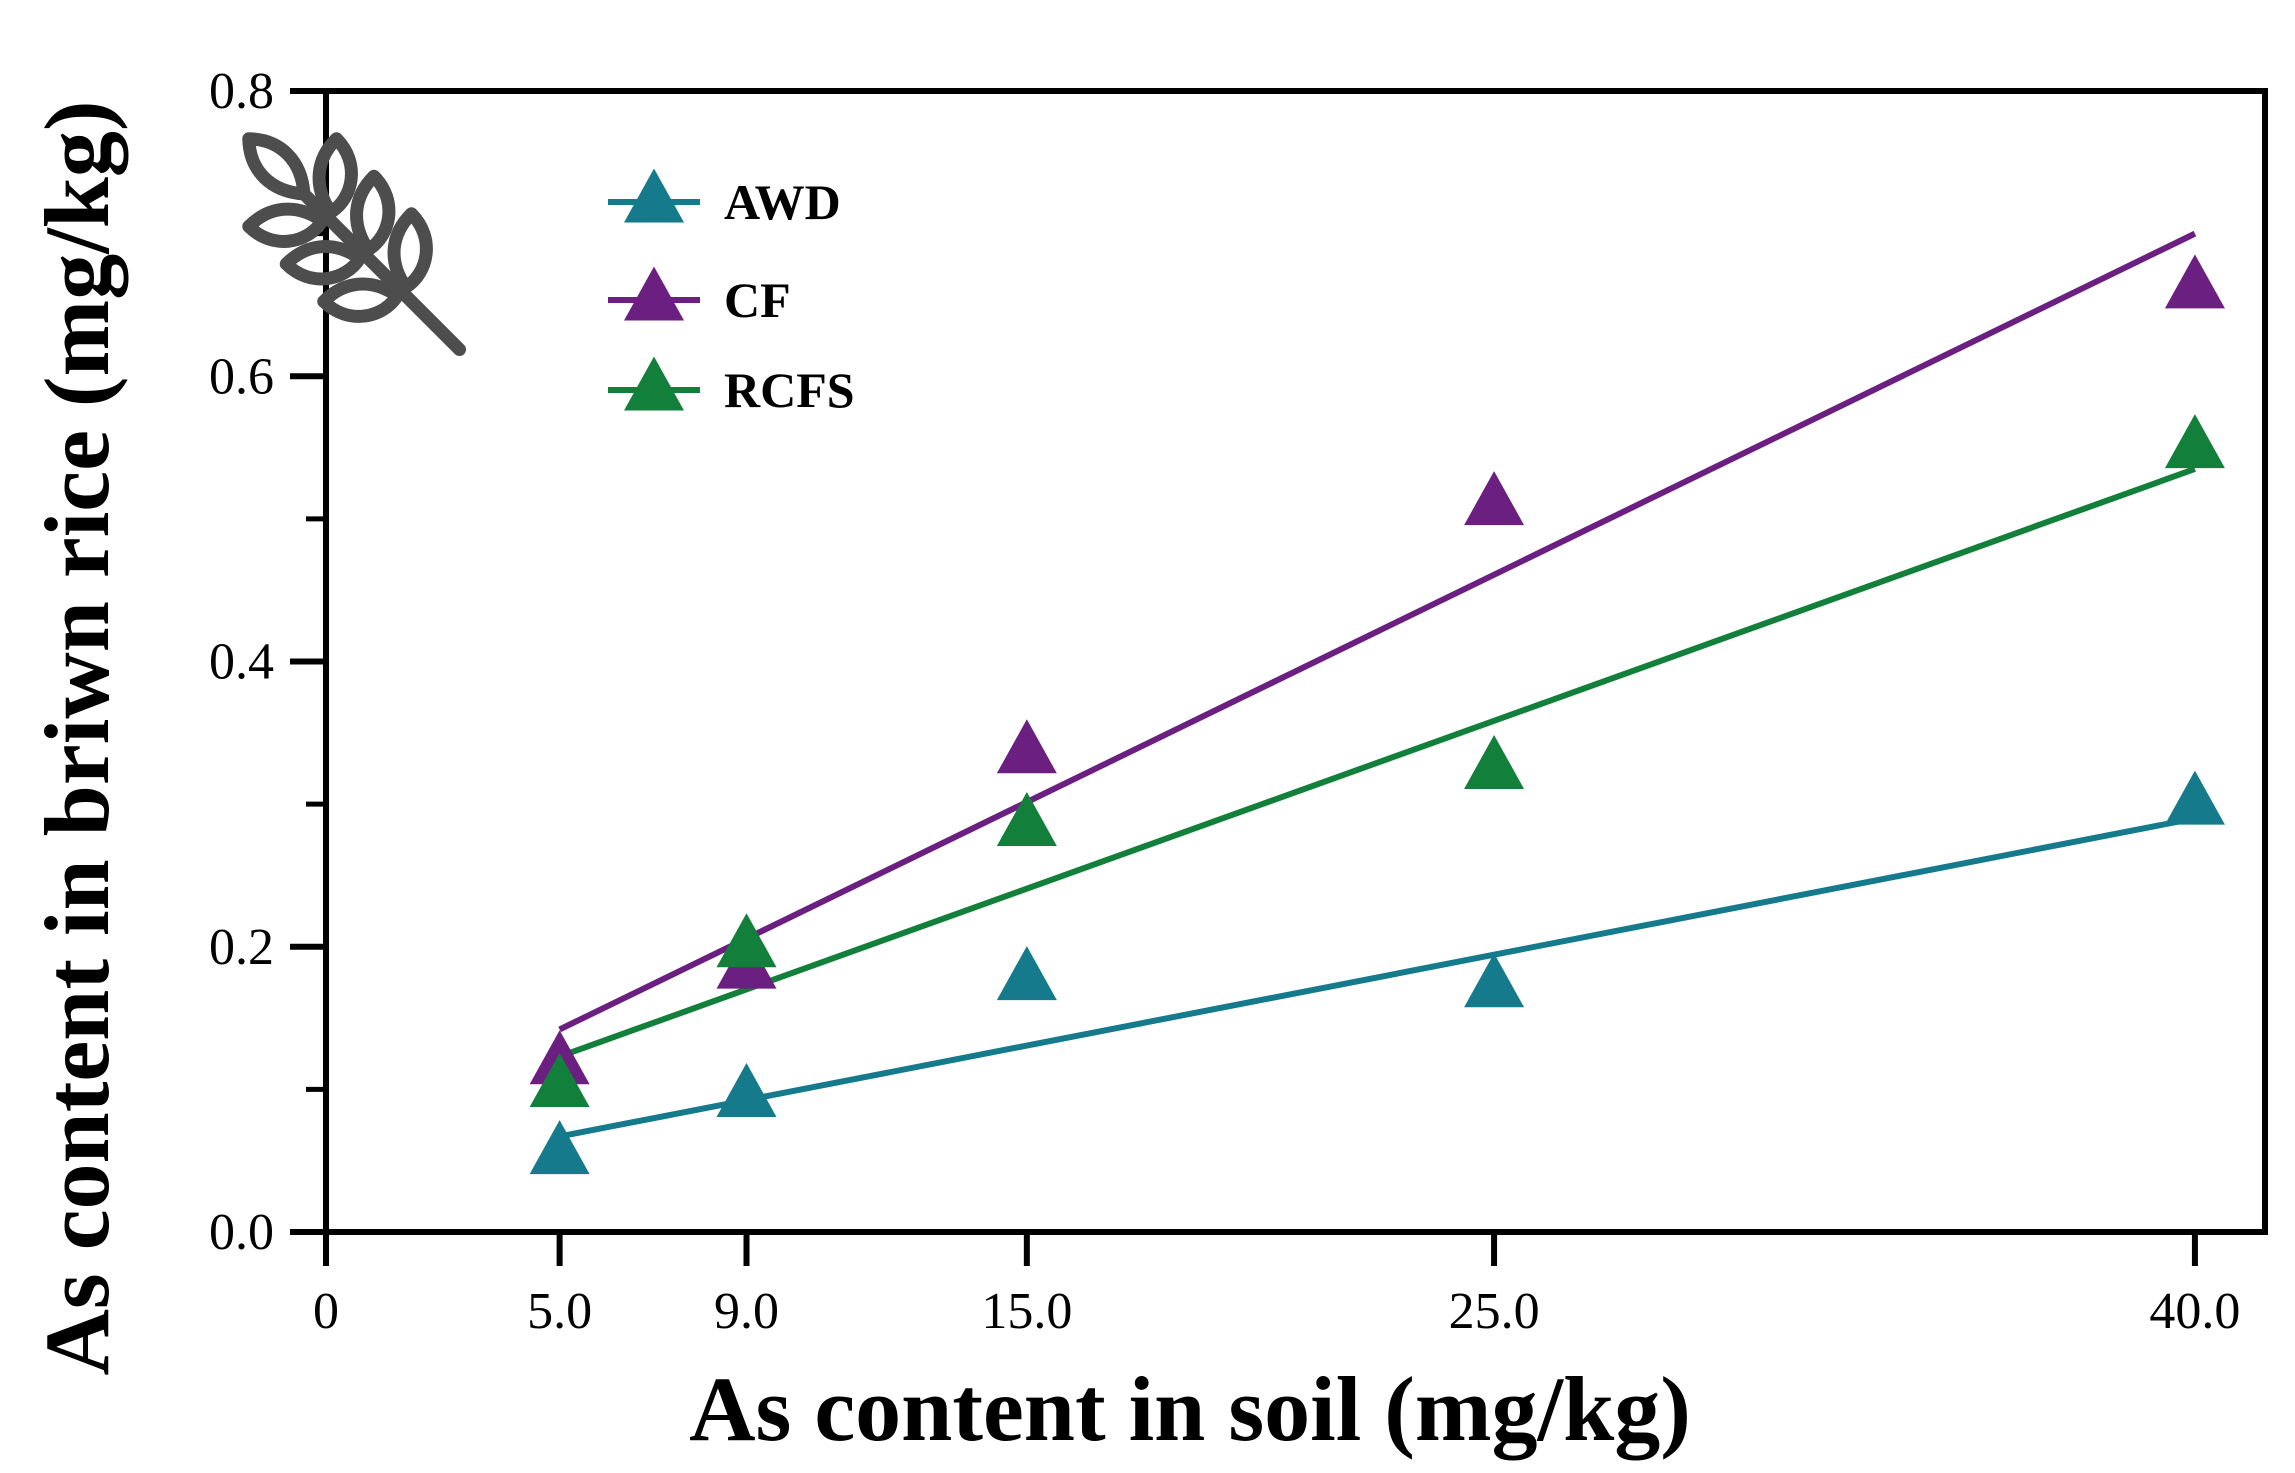 This screenshot has height=1473, width=2295. Describe the element at coordinates (782, 202) in the screenshot. I see `legend-label-awd: AWD` at that location.